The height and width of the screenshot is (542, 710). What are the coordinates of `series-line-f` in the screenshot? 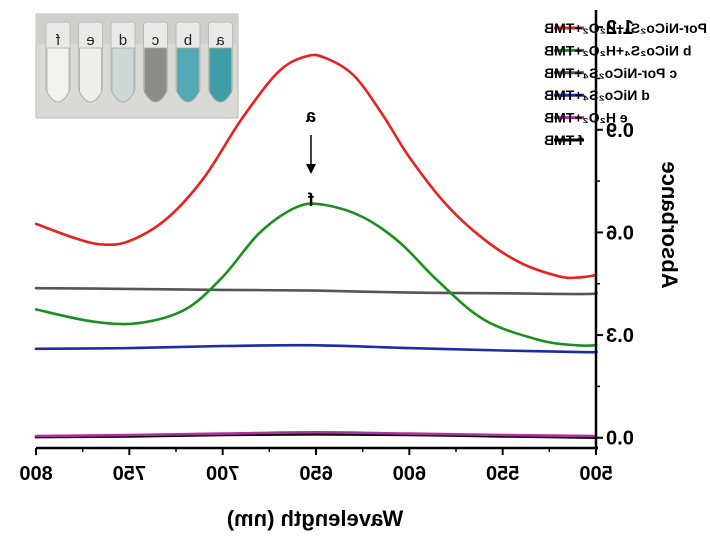 It's located at (316, 436).